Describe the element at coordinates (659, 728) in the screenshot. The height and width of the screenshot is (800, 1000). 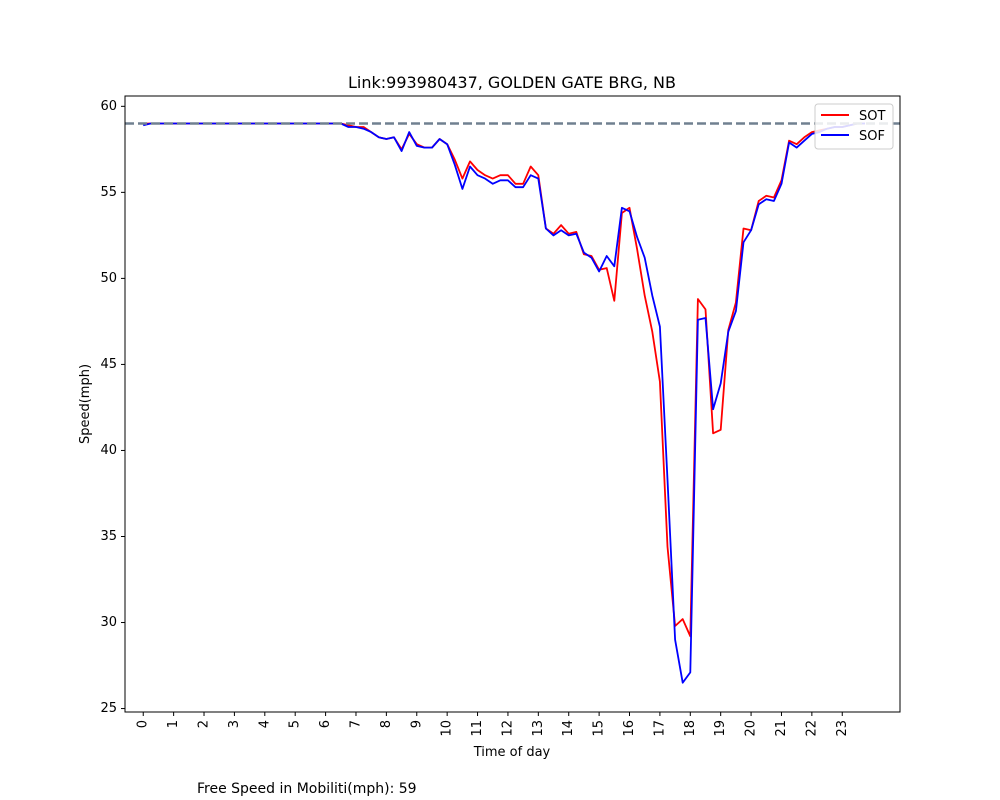
I see `x-tick-label: 17` at that location.